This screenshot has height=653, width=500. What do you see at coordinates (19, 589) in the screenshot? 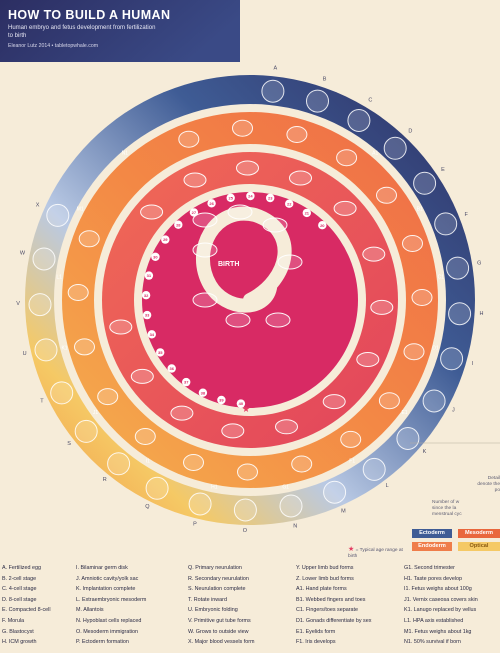
I see `key-item: C. 4-cell stage` at bounding box center [19, 589].